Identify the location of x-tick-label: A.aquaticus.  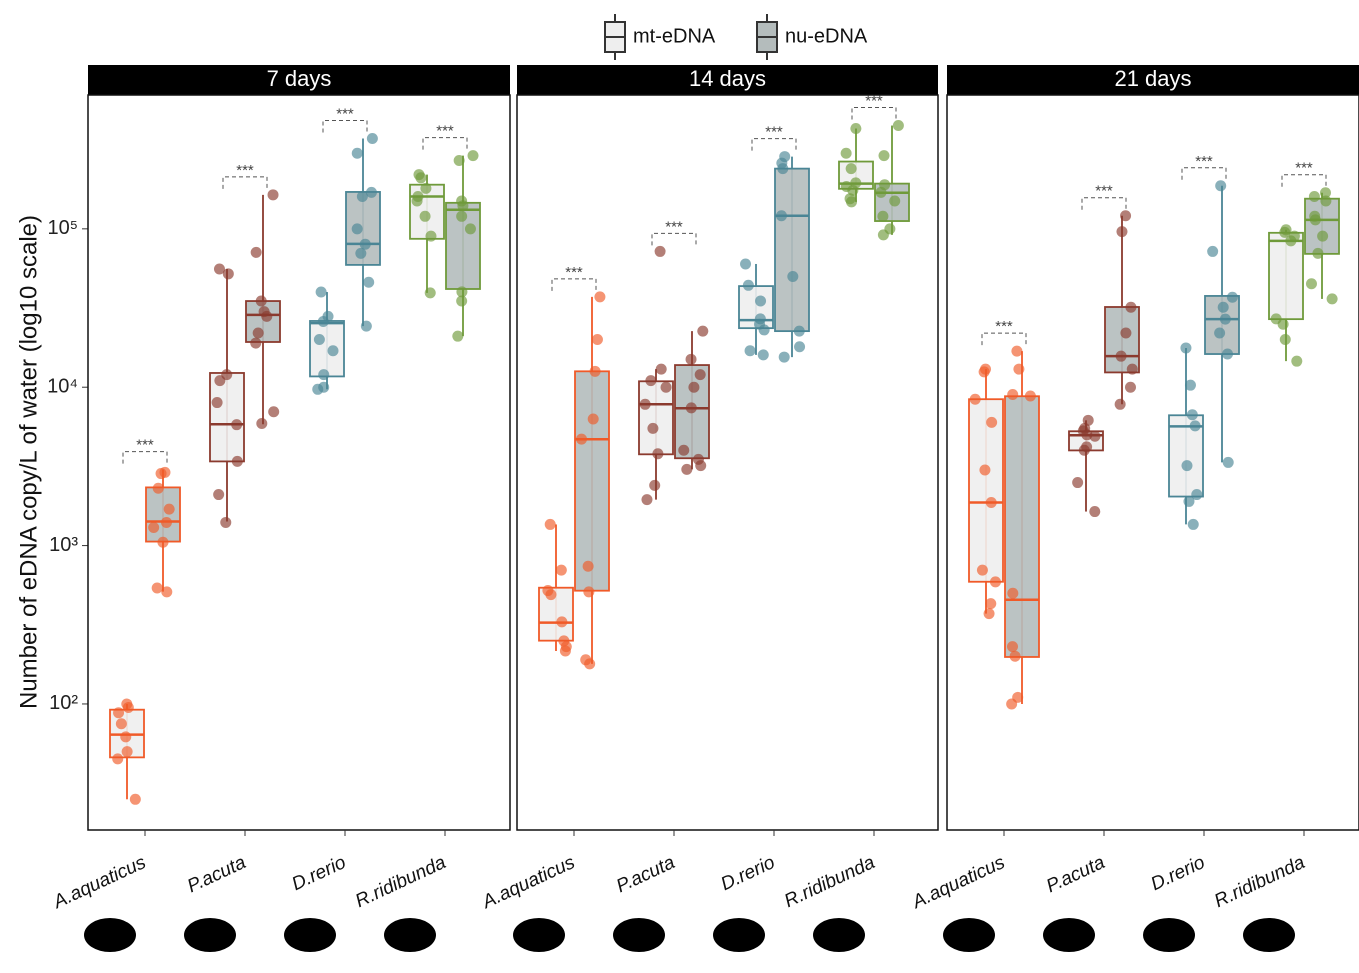
(528, 883).